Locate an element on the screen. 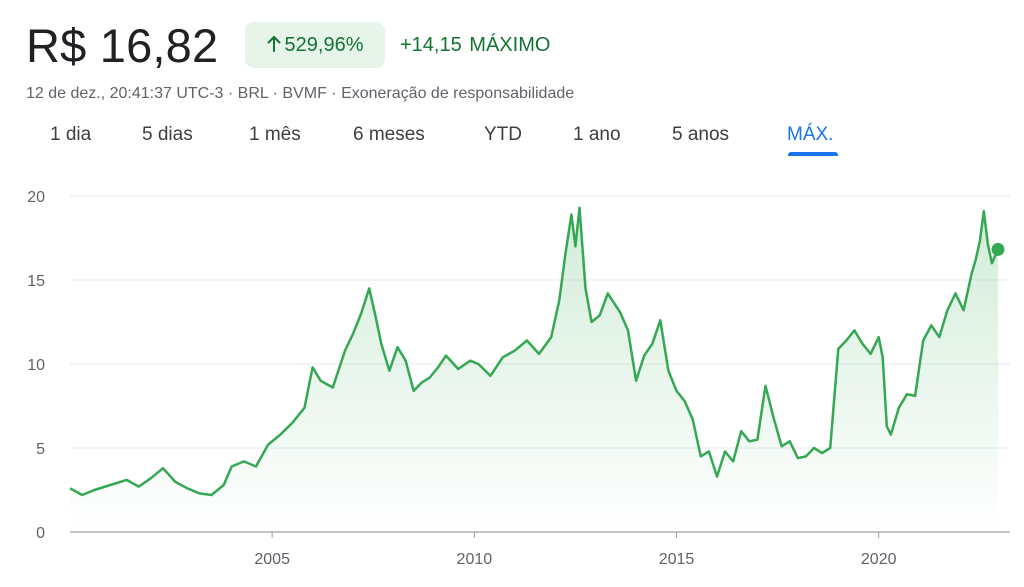 The image size is (1024, 587). x-tick-label: 2005 is located at coordinates (272, 559).